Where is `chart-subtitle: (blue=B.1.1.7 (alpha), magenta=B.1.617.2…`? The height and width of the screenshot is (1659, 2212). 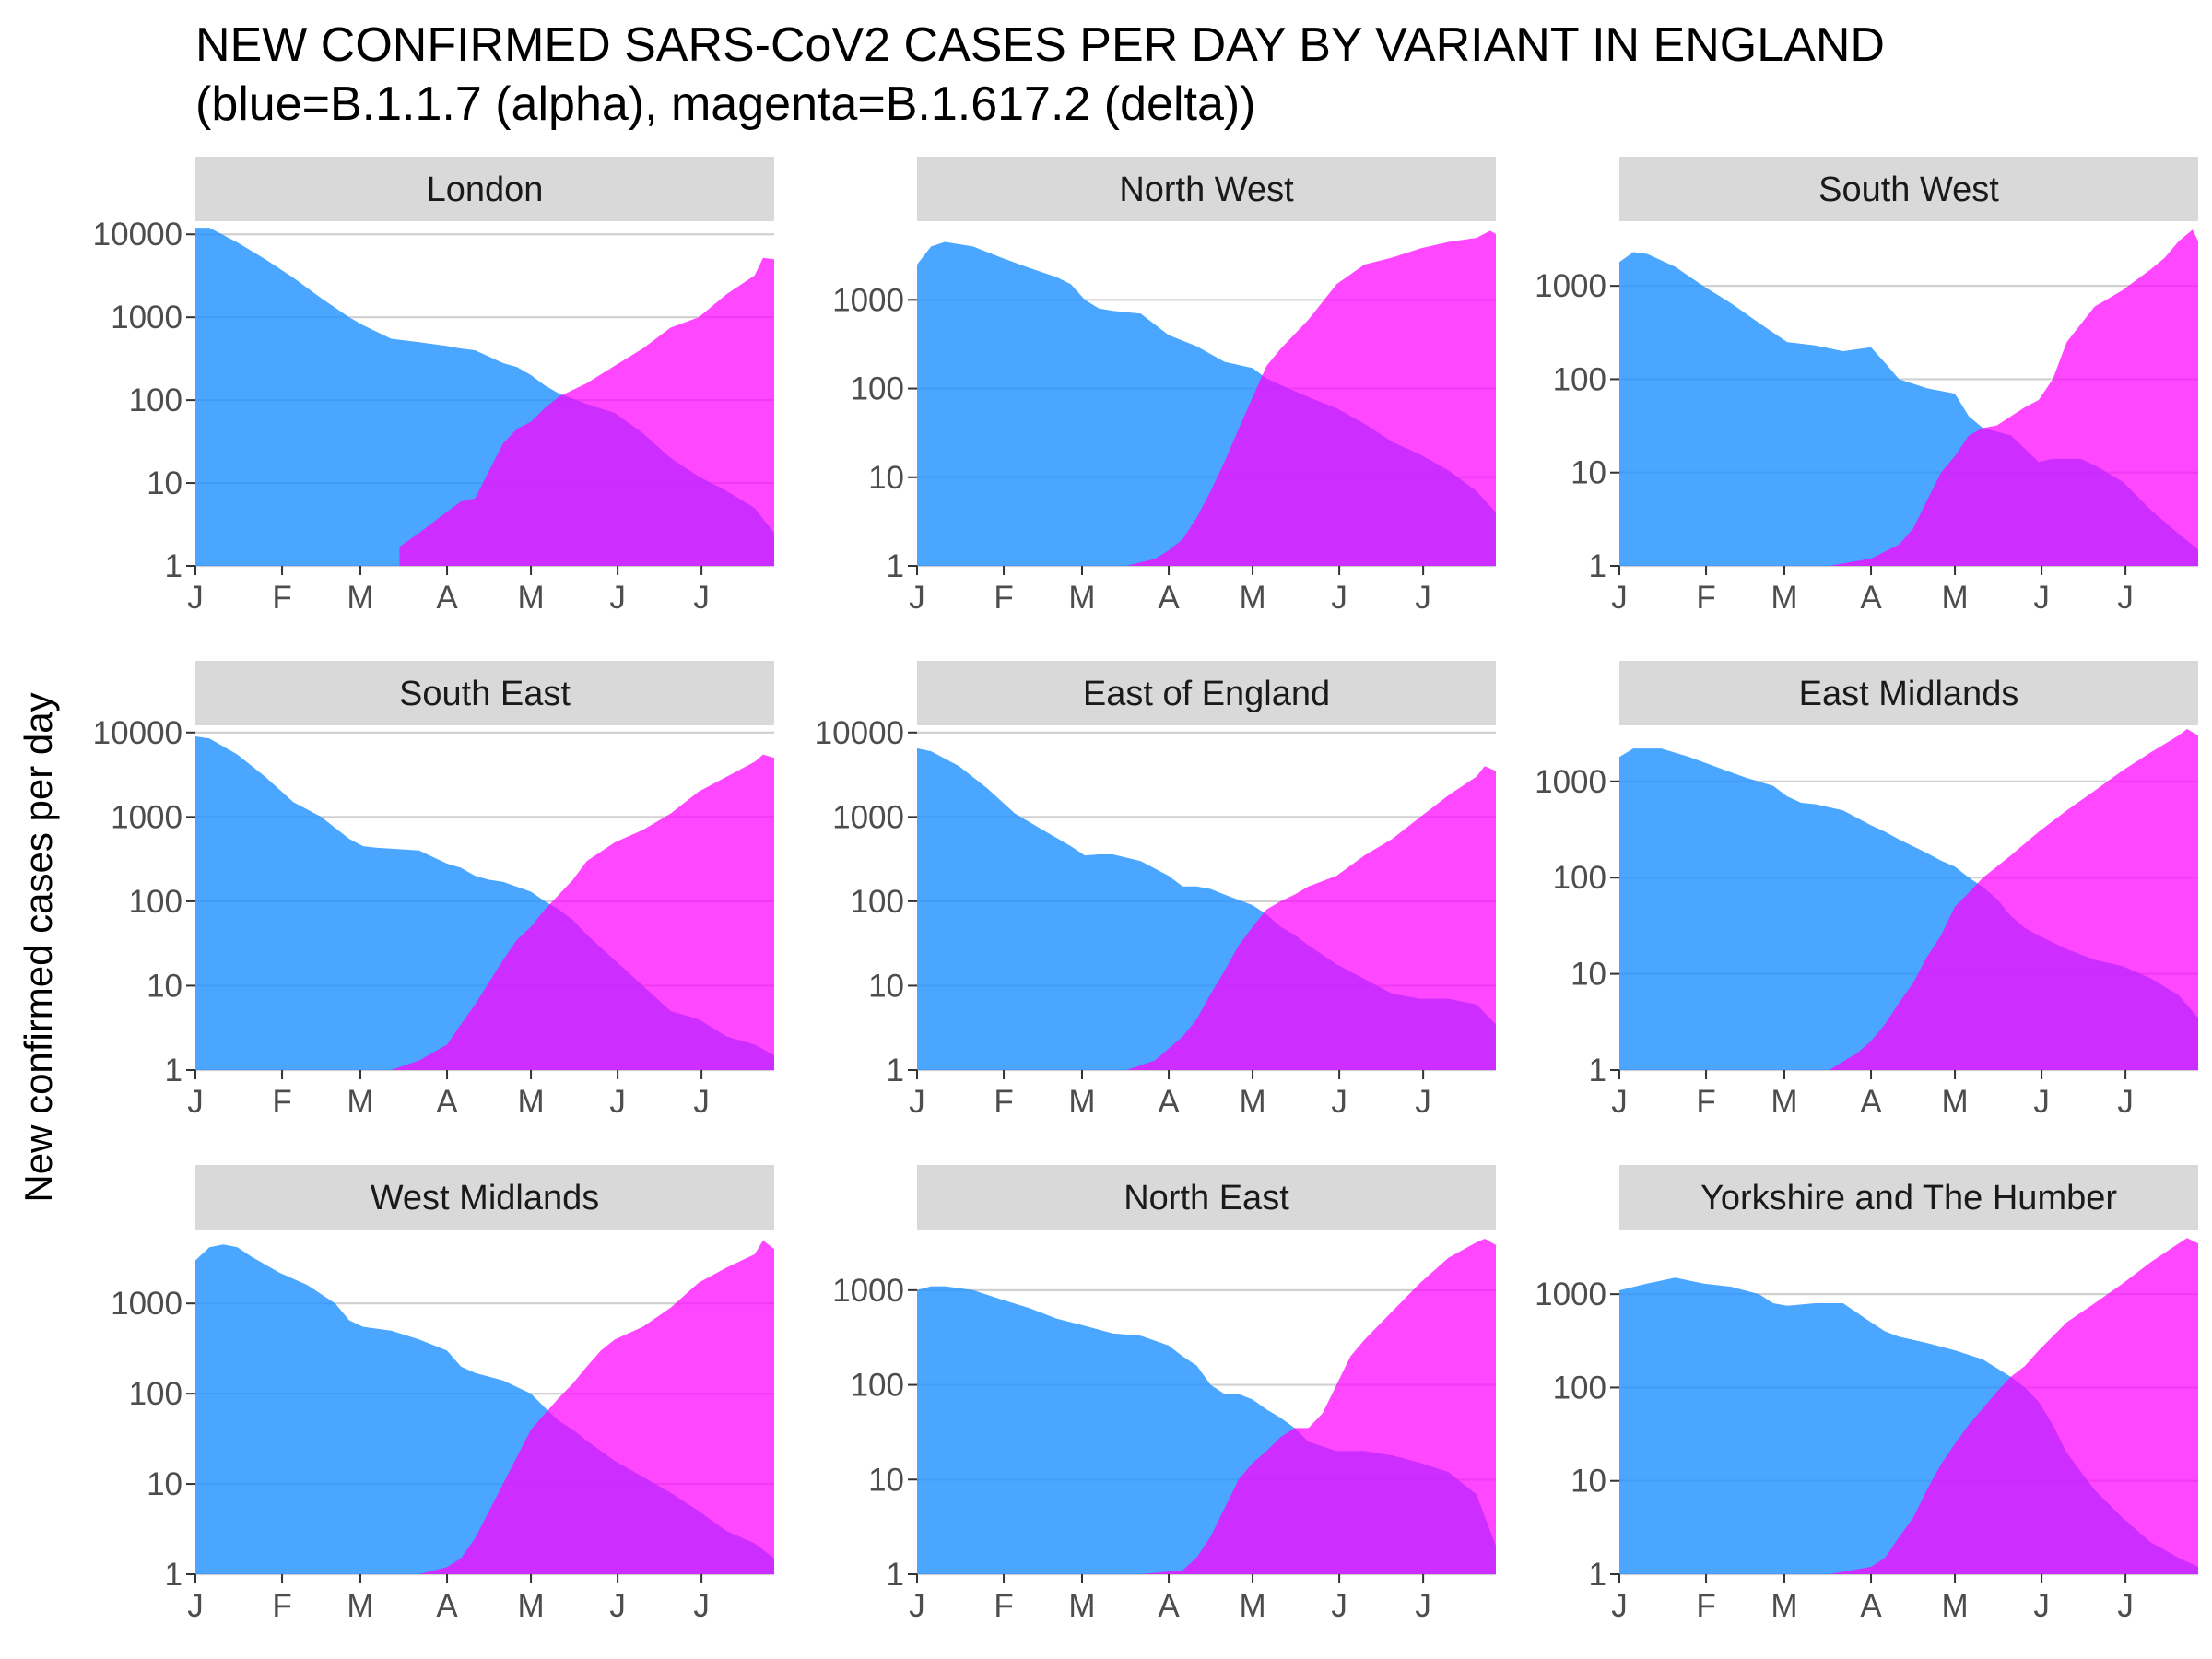
chart-subtitle: (blue=B.1.1.7 (alpha), magenta=B.1.617.2… is located at coordinates (725, 104).